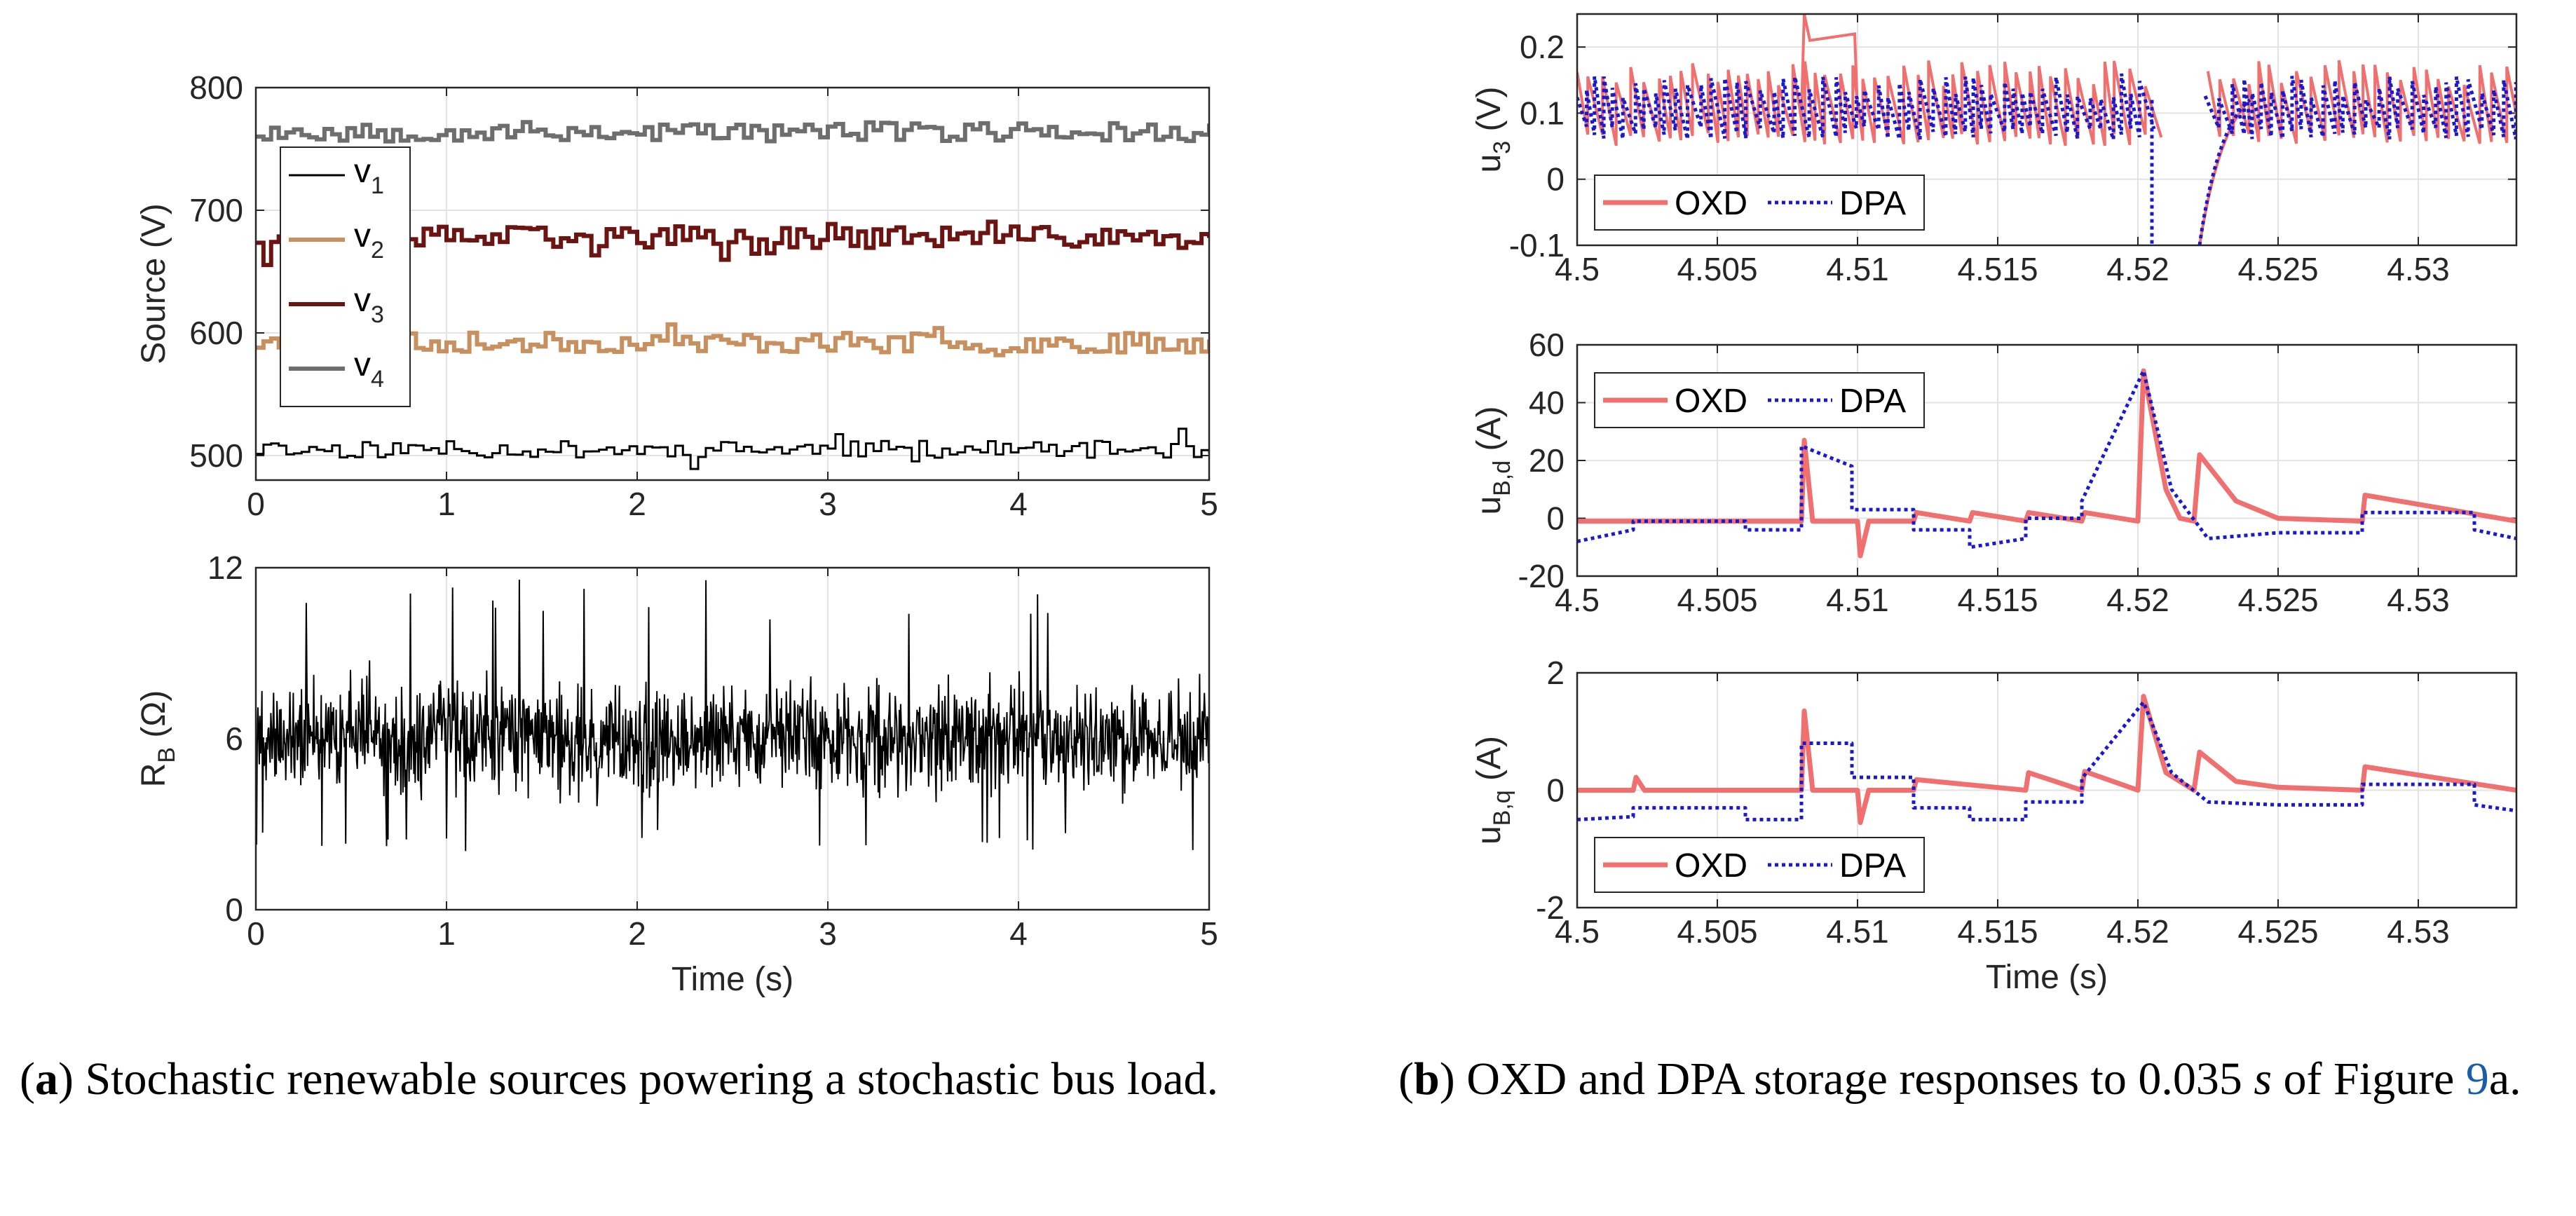 Image resolution: width=2576 pixels, height=1216 pixels. I want to click on y-tick-label: 0.2, so click(1543, 47).